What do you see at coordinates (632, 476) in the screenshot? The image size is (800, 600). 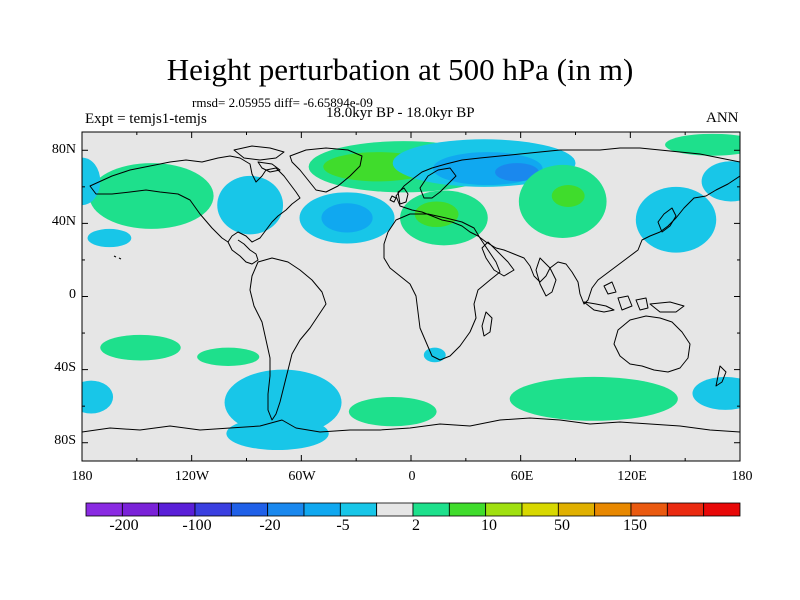 I see `lon-label-120e: 120E` at bounding box center [632, 476].